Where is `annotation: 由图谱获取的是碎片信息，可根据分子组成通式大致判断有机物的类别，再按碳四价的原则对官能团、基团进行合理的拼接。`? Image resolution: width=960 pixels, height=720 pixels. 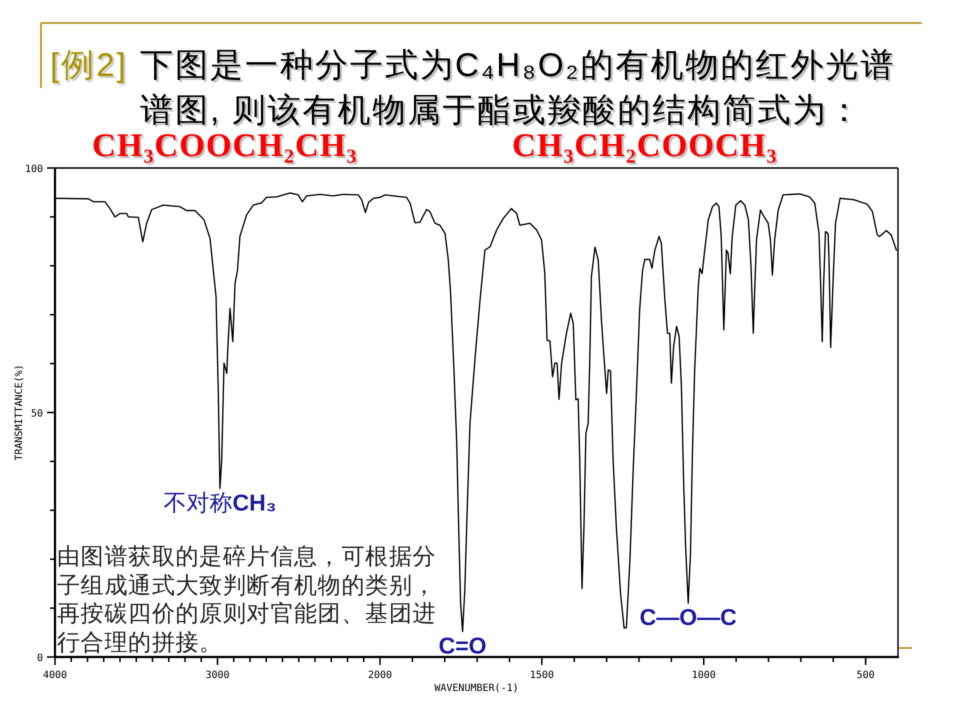
annotation: 由图谱获取的是碎片信息，可根据分子组成通式大致判断有机物的类别，再按碳四价的原则对官能团、基团进行合理的拼接。 is located at coordinates (246, 599).